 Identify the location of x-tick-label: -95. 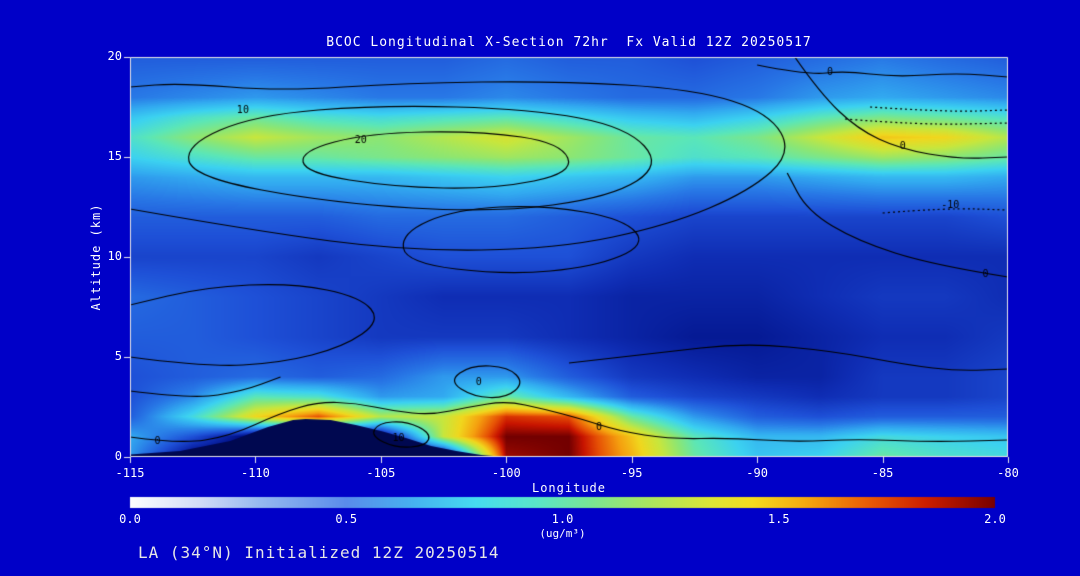
(631, 473).